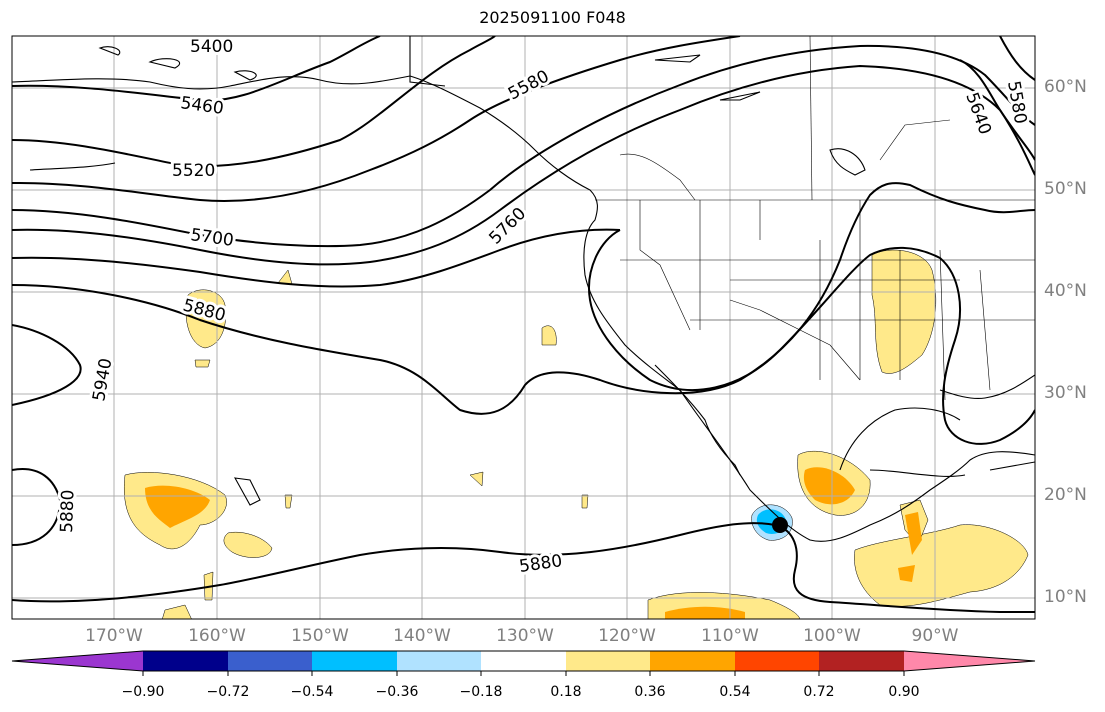  What do you see at coordinates (67, 511) in the screenshot?
I see `contour-label: 5880` at bounding box center [67, 511].